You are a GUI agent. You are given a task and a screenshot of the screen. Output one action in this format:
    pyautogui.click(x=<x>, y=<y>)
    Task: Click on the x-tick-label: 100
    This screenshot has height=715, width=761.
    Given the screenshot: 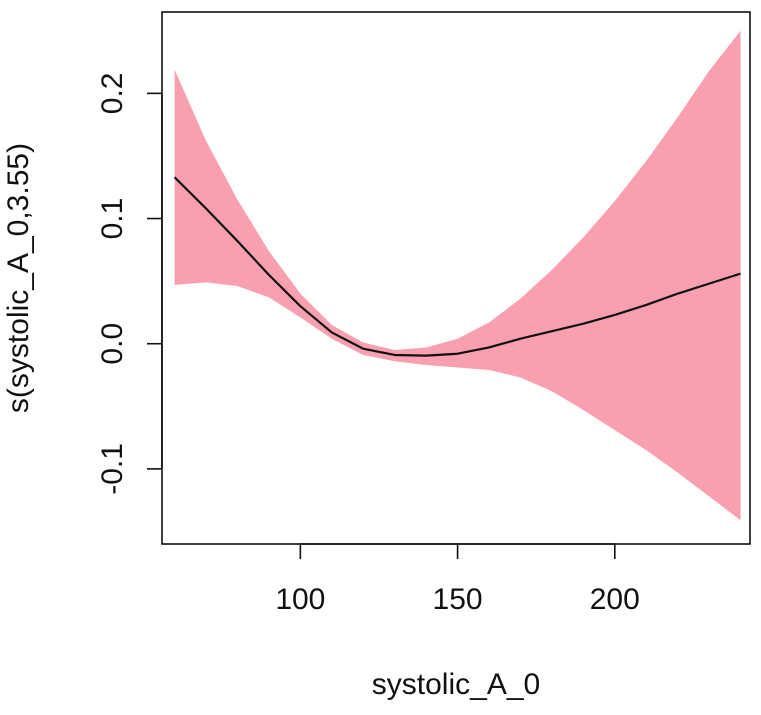 What is the action you would take?
    pyautogui.click(x=300, y=599)
    